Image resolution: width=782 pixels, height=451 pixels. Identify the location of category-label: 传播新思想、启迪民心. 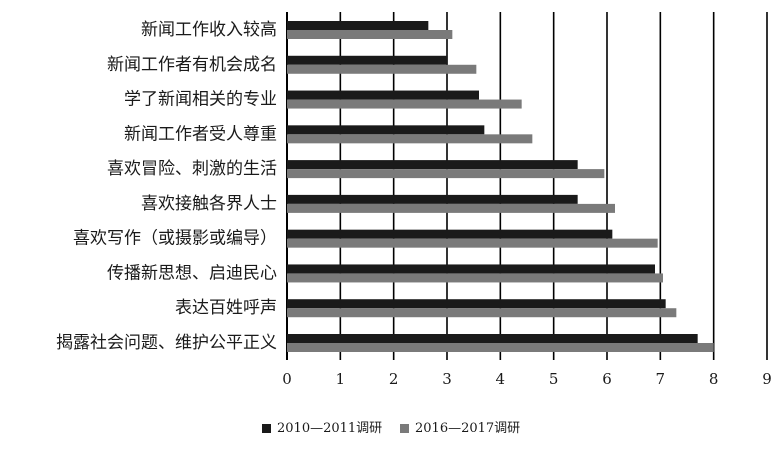
(192, 273).